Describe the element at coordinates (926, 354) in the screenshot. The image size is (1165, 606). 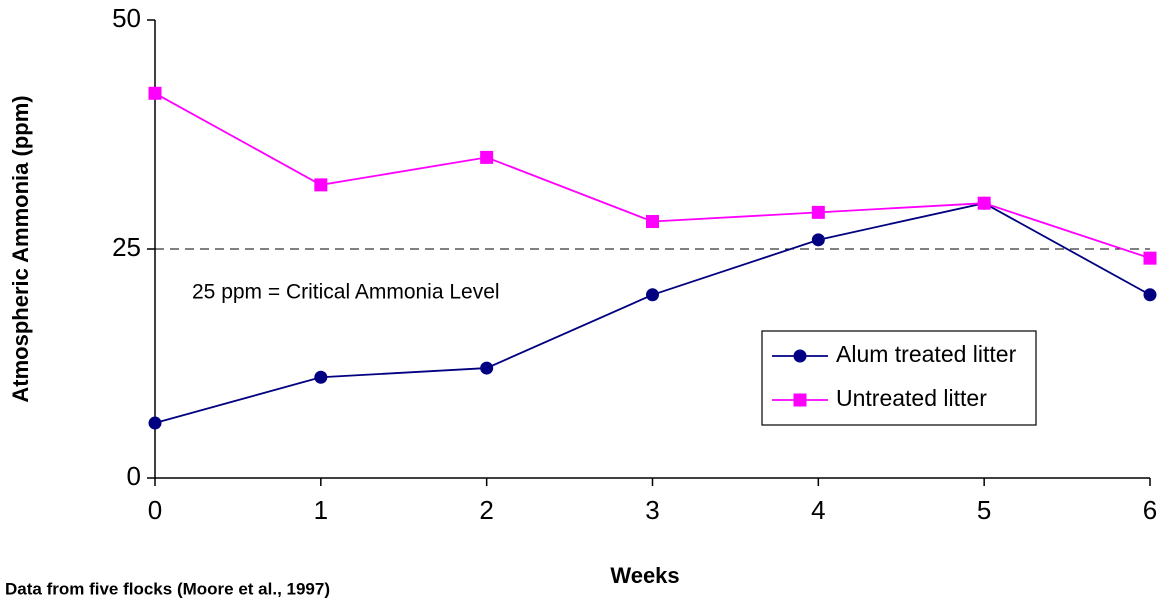
I see `legend-label: Alum treated litter` at that location.